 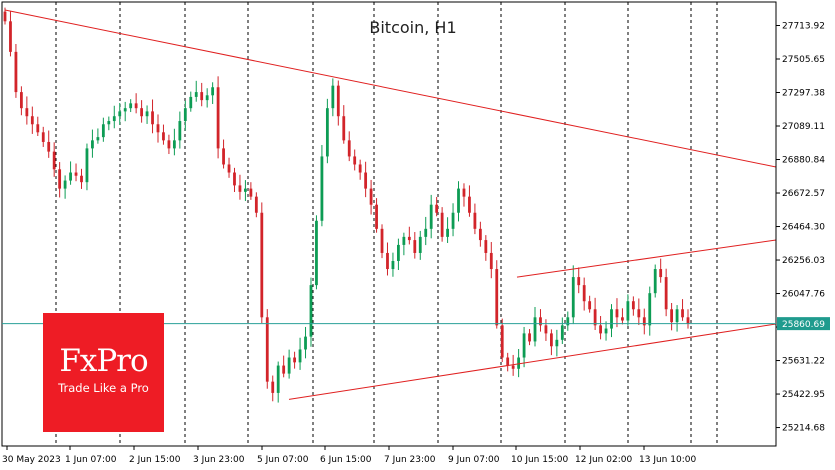 I want to click on x-tick-label-10: 13 Jun 10:00, so click(x=667, y=460).